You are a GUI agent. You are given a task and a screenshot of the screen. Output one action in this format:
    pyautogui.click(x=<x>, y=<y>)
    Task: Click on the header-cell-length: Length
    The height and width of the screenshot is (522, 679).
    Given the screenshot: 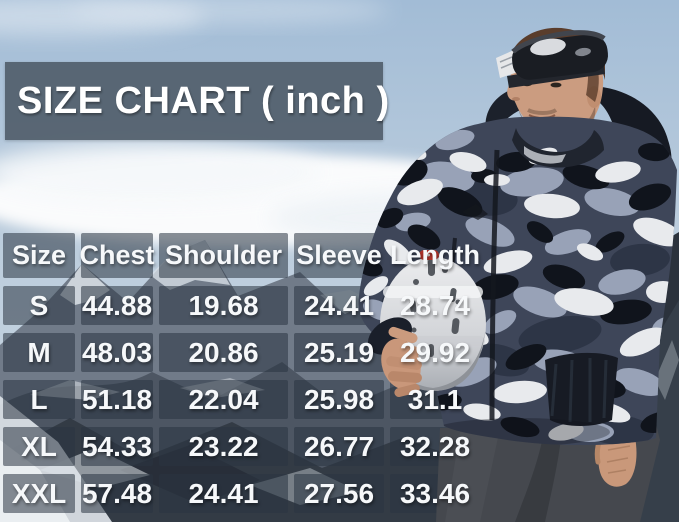 What is the action you would take?
    pyautogui.click(x=435, y=255)
    